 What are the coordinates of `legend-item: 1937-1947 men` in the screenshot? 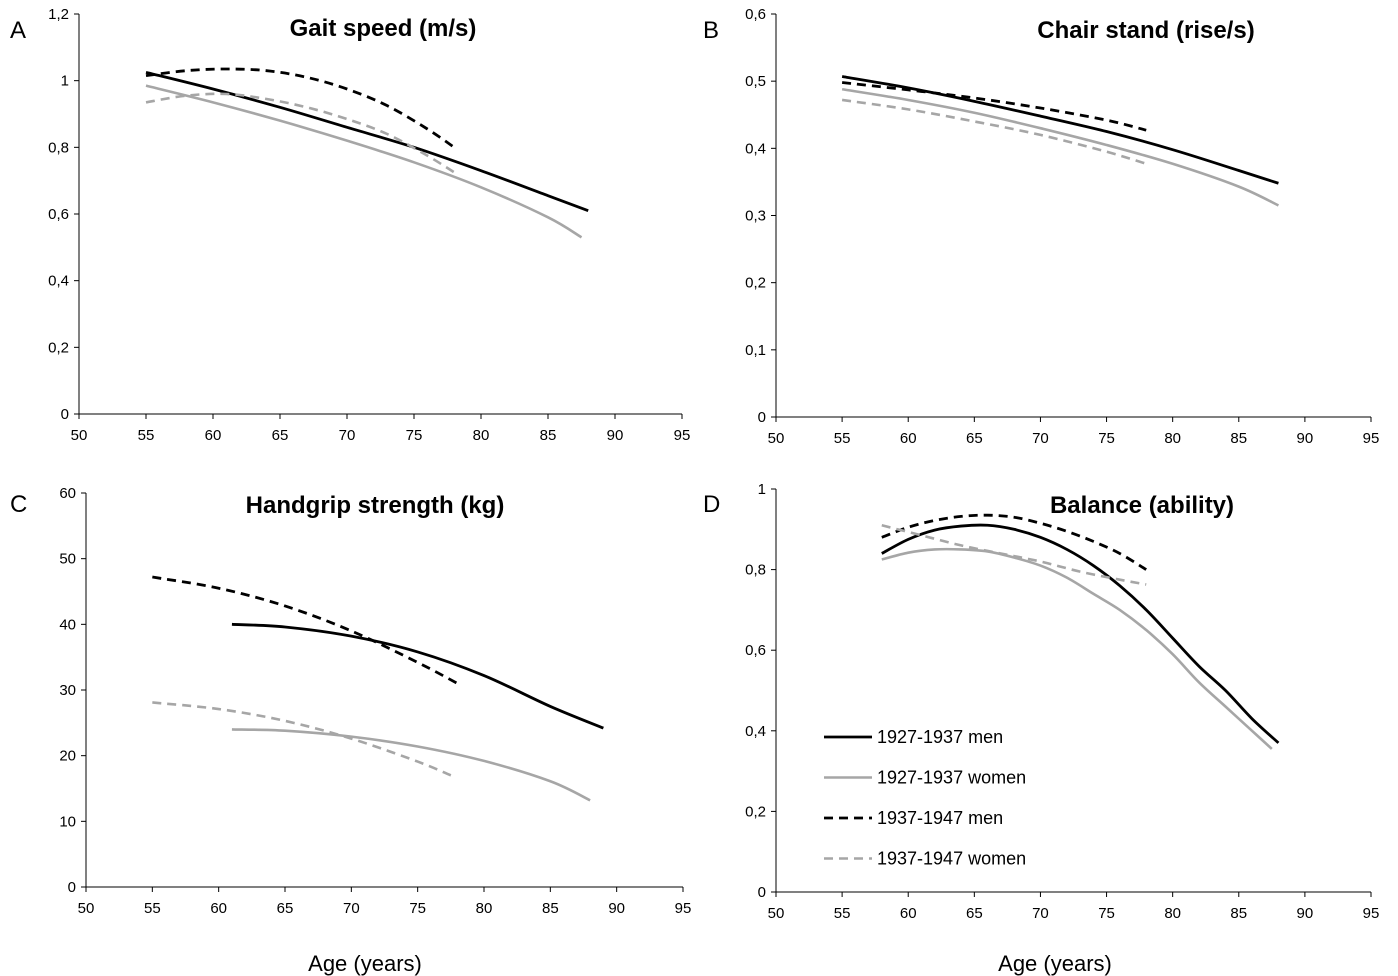 It's located at (913, 818).